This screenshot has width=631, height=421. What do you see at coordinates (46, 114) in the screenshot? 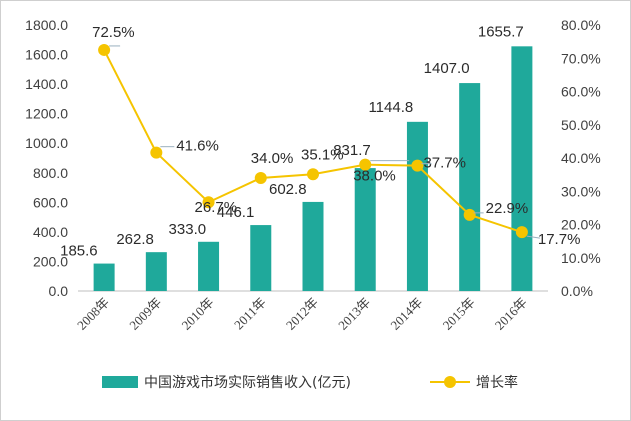
I see `y-left-tick-label: 1200.0` at bounding box center [46, 114].